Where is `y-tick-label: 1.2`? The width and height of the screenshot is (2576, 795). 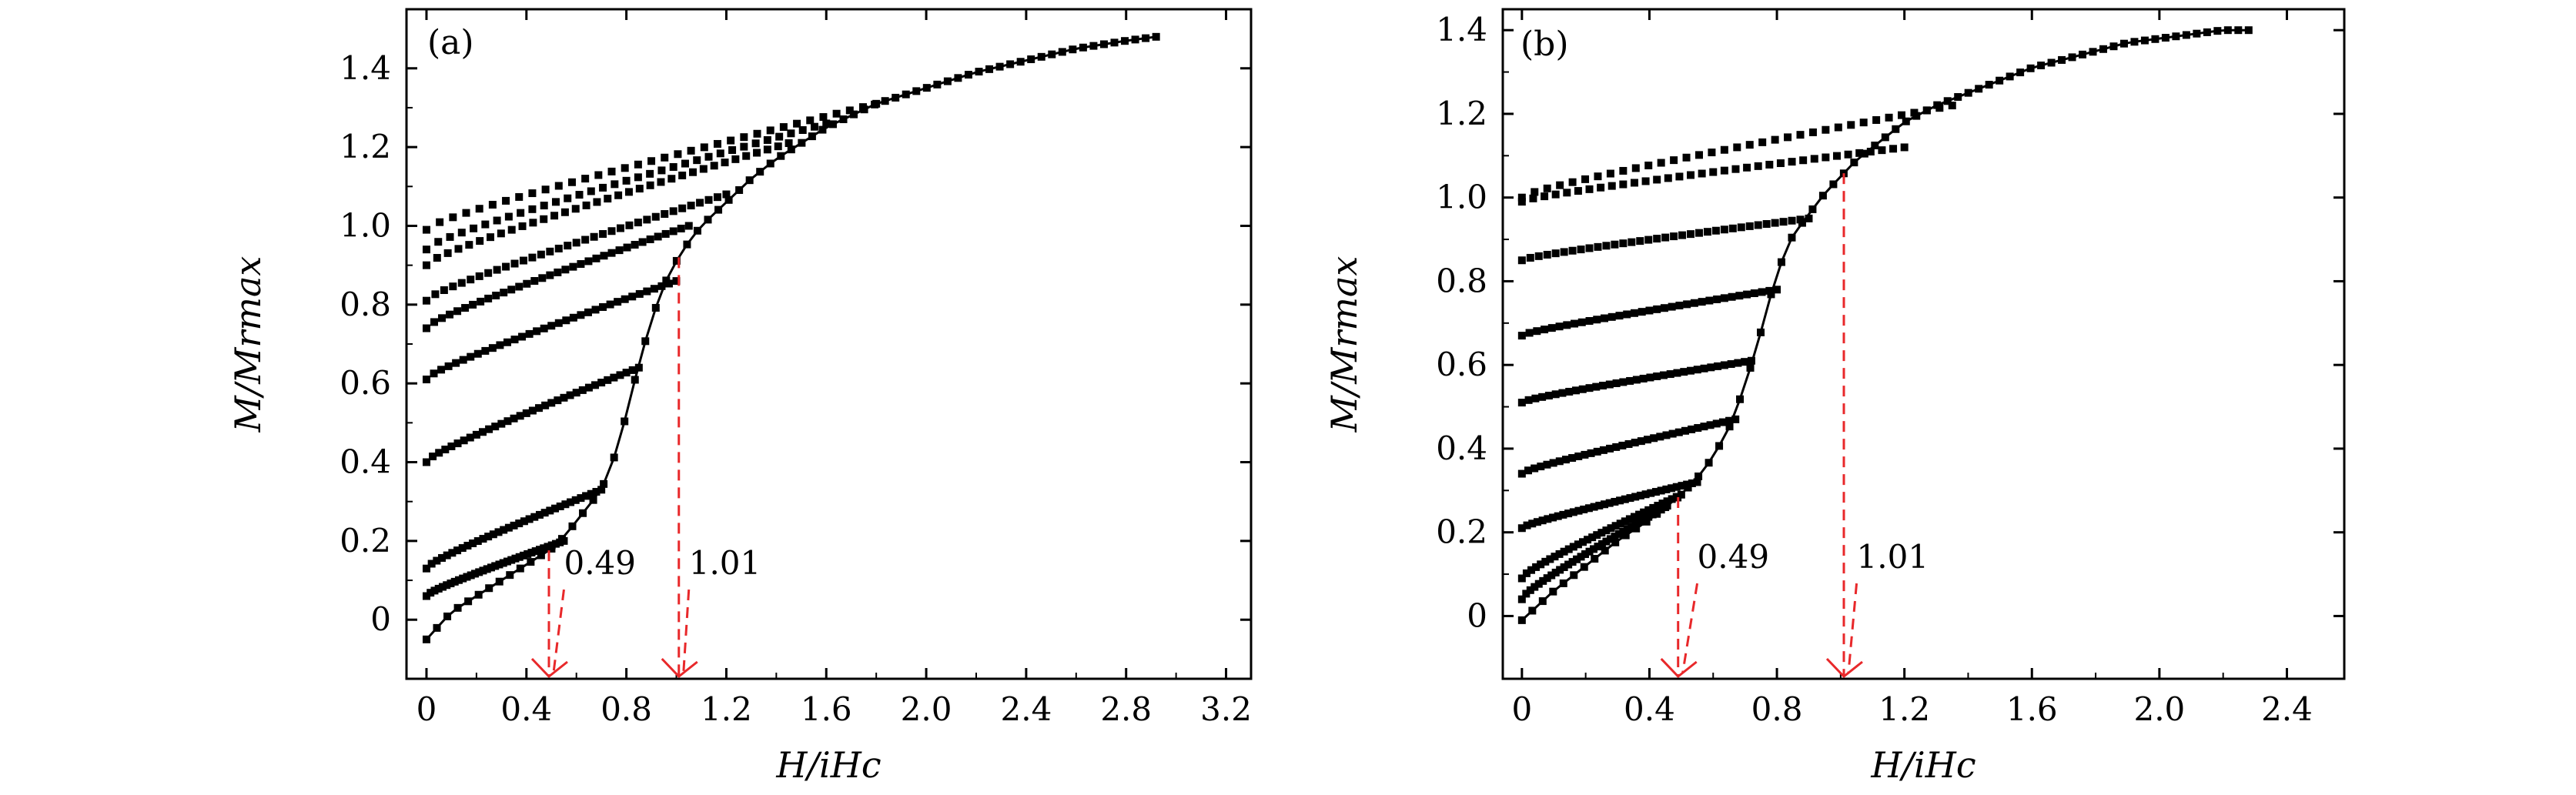 y-tick-label: 1.2 is located at coordinates (365, 146).